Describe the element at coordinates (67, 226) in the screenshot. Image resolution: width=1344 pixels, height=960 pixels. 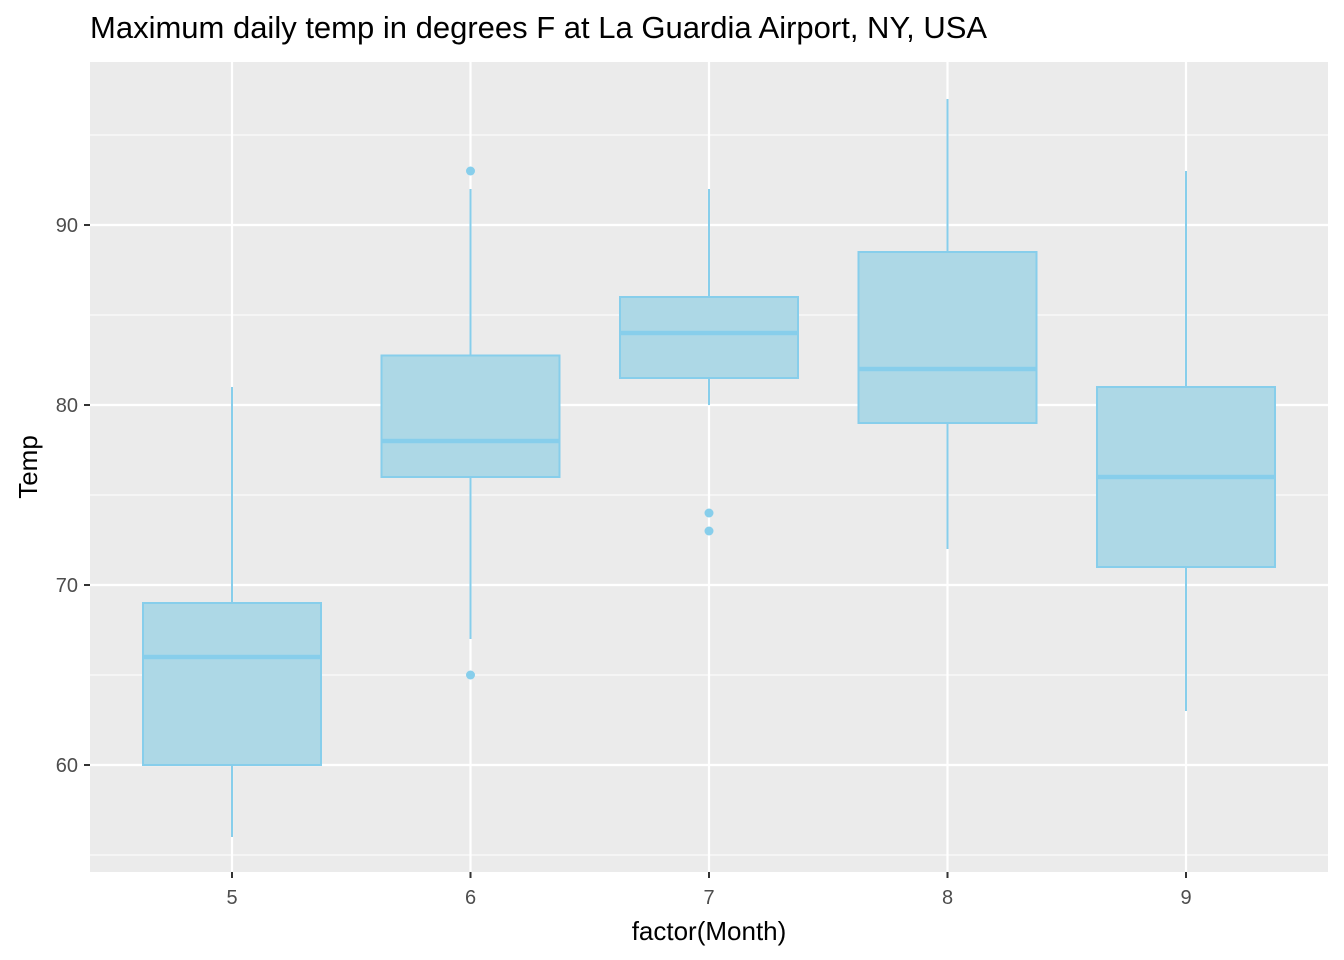
I see `y-tick-label: 90` at that location.